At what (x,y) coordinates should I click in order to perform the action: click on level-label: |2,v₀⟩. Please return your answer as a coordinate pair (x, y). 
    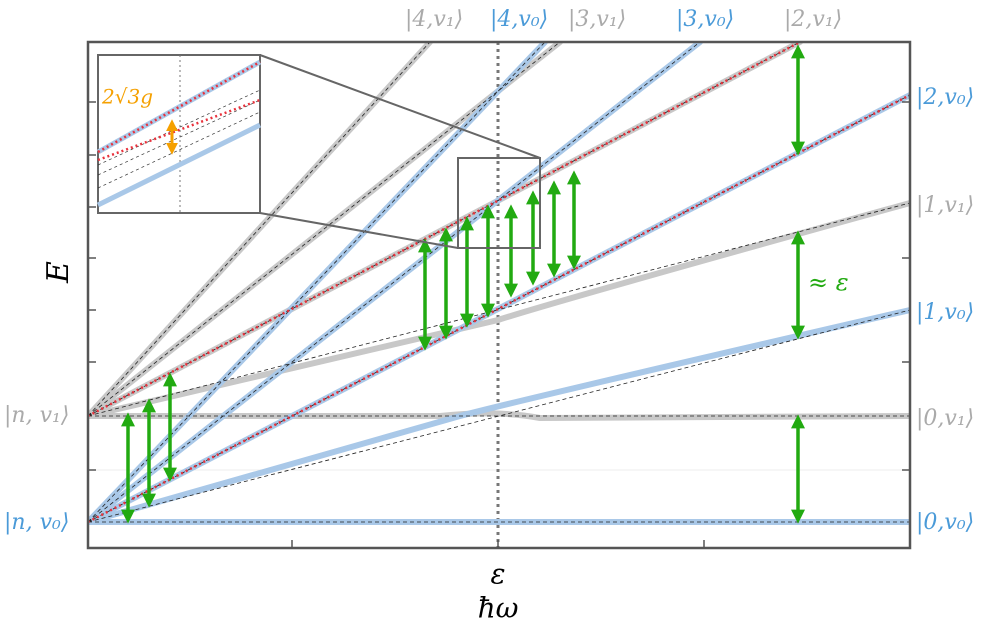
    Looking at the image, I should click on (945, 97).